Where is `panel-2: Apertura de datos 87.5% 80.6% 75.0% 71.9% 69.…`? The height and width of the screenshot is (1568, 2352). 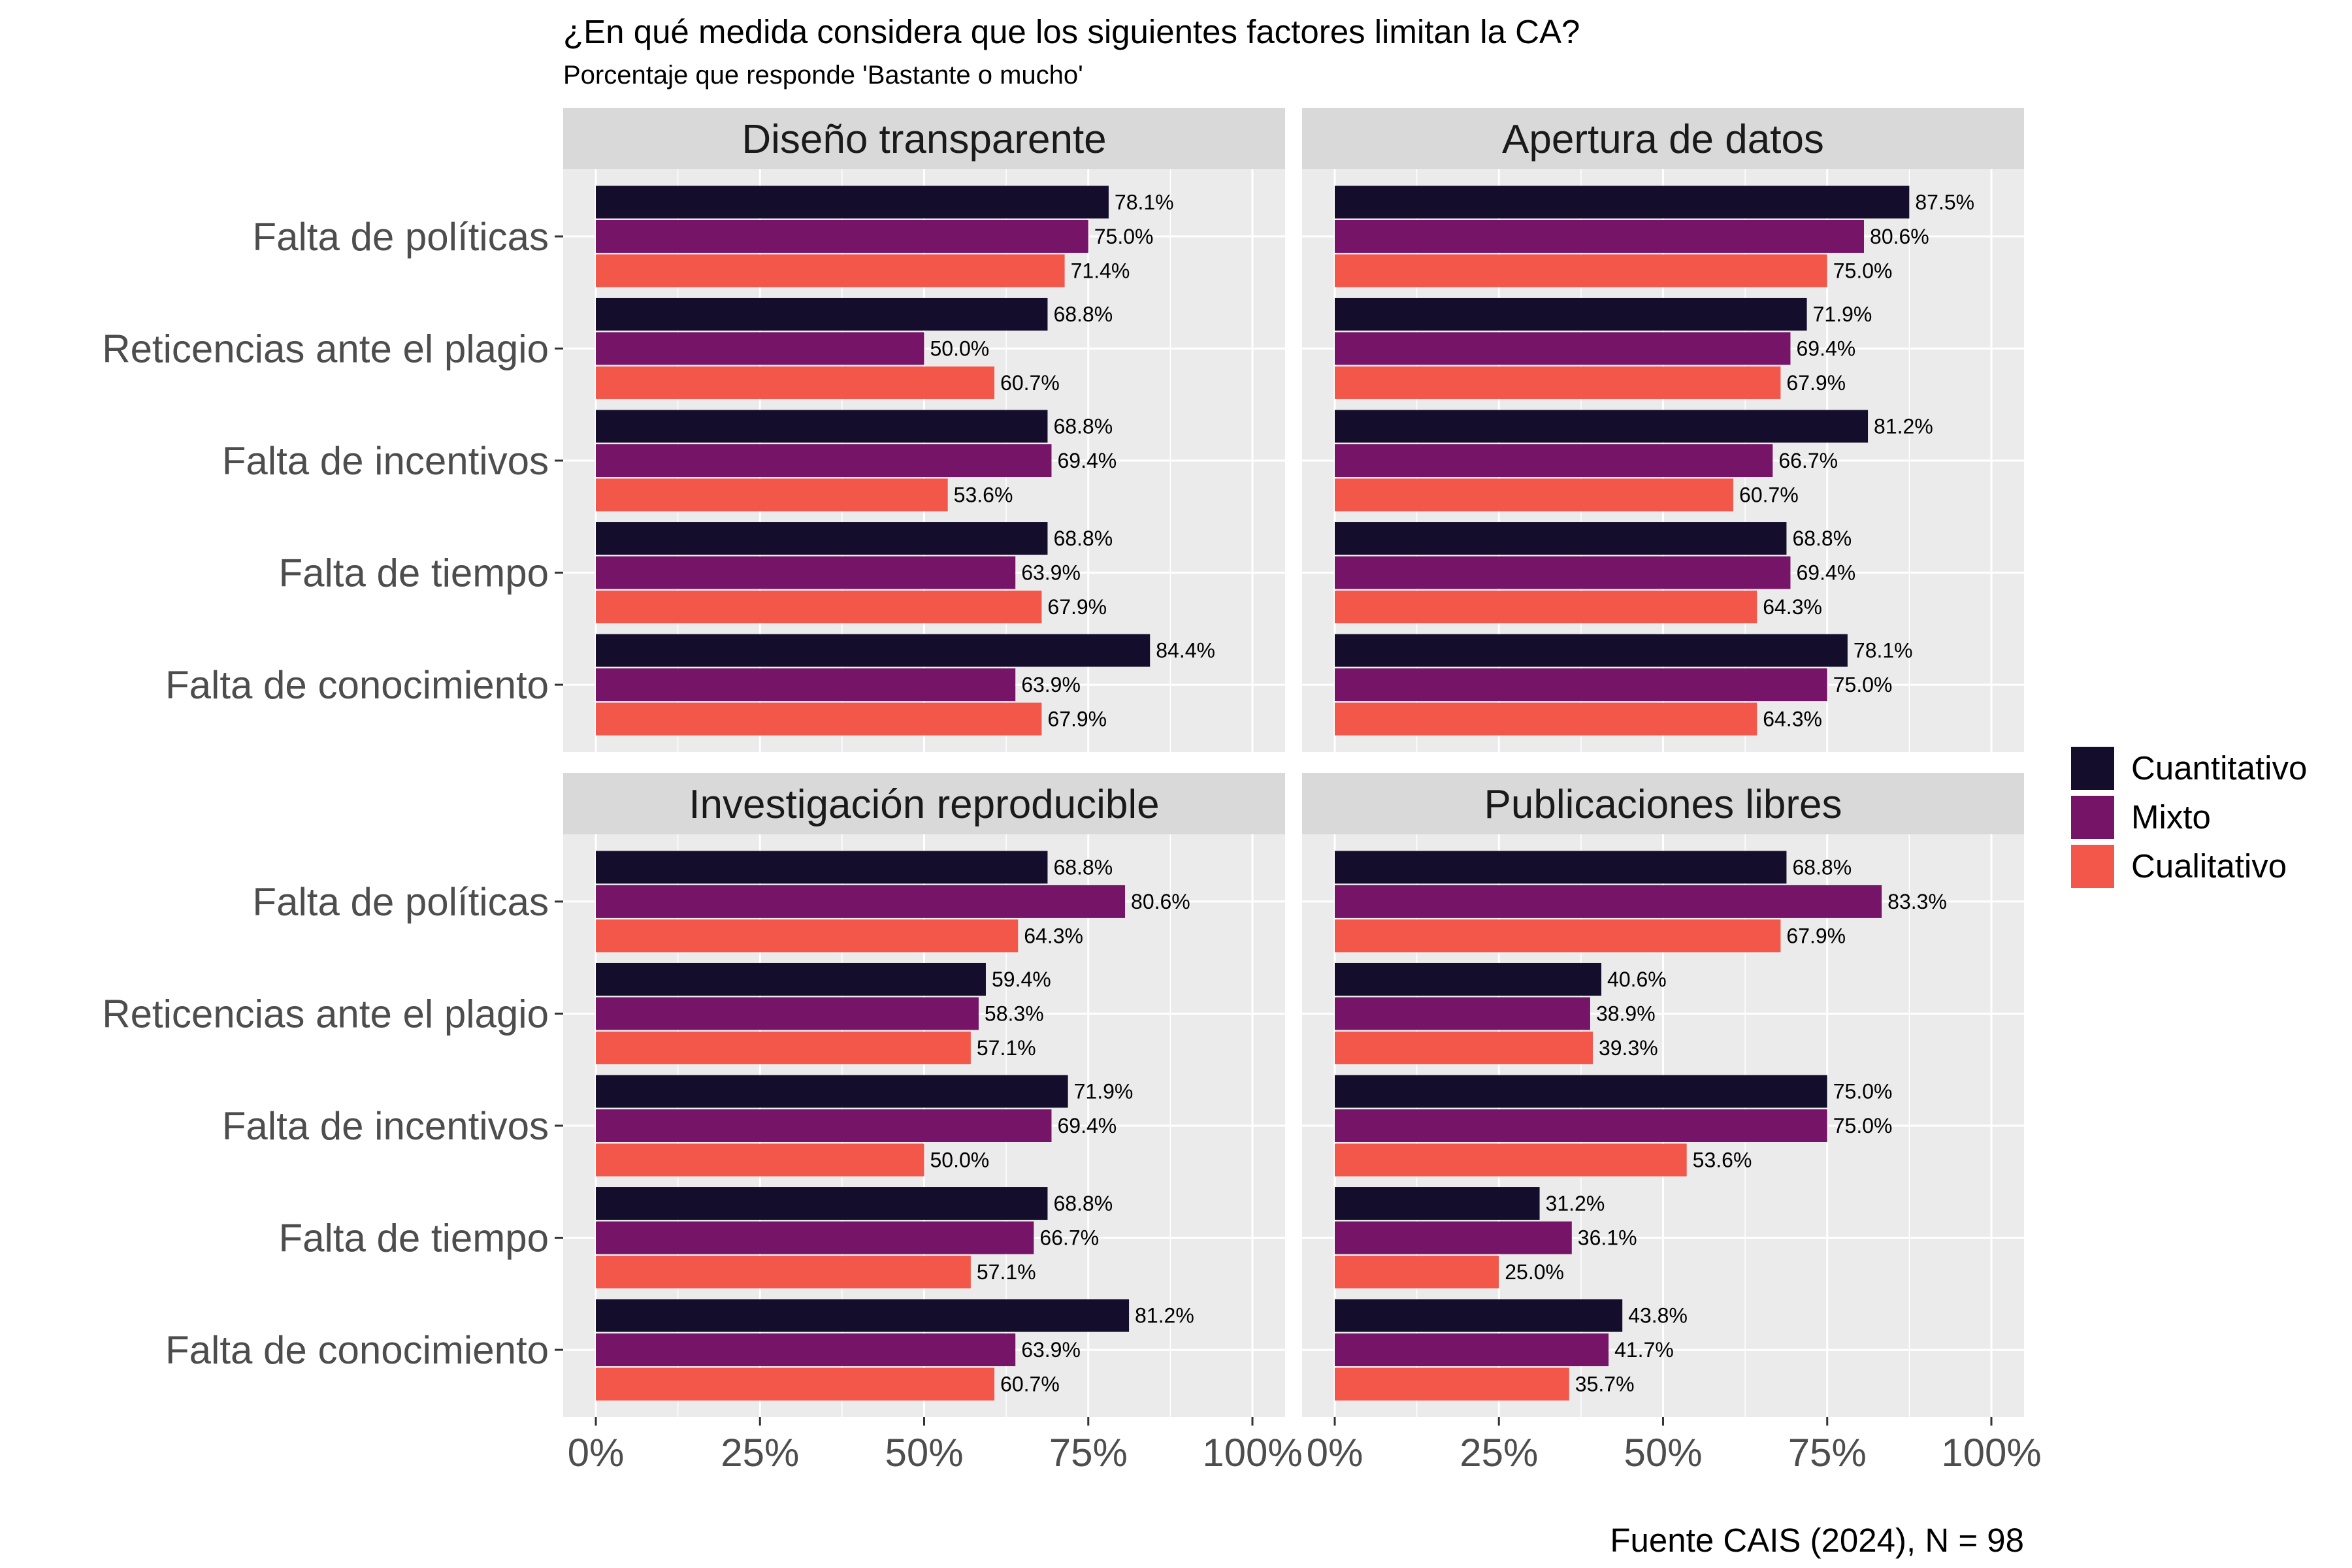
panel-2: Apertura de datos 87.5% 80.6% 75.0% 71.9% 69.… is located at coordinates (1663, 430).